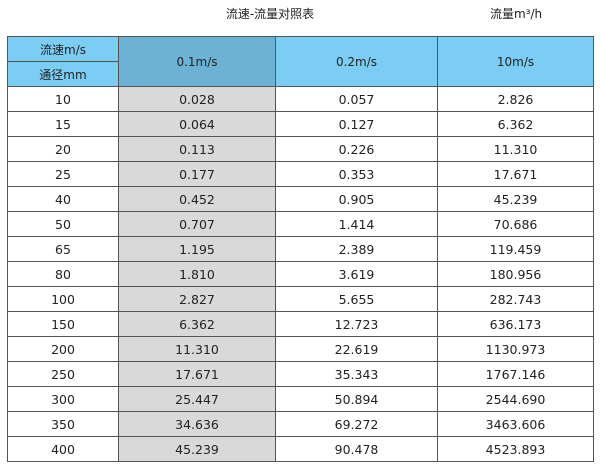 Image resolution: width=600 pixels, height=466 pixels. Describe the element at coordinates (515, 249) in the screenshot. I see `flow-cell: 119.459` at that location.